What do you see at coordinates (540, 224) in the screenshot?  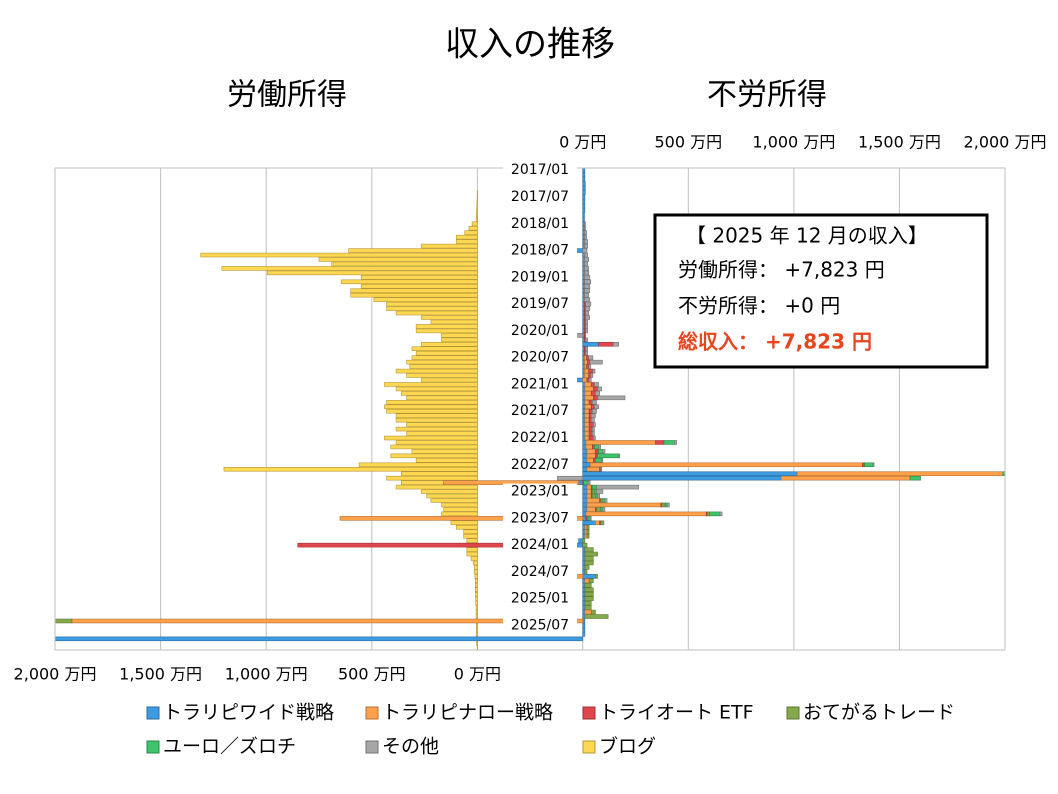 I see `category-label: 2018/01` at bounding box center [540, 224].